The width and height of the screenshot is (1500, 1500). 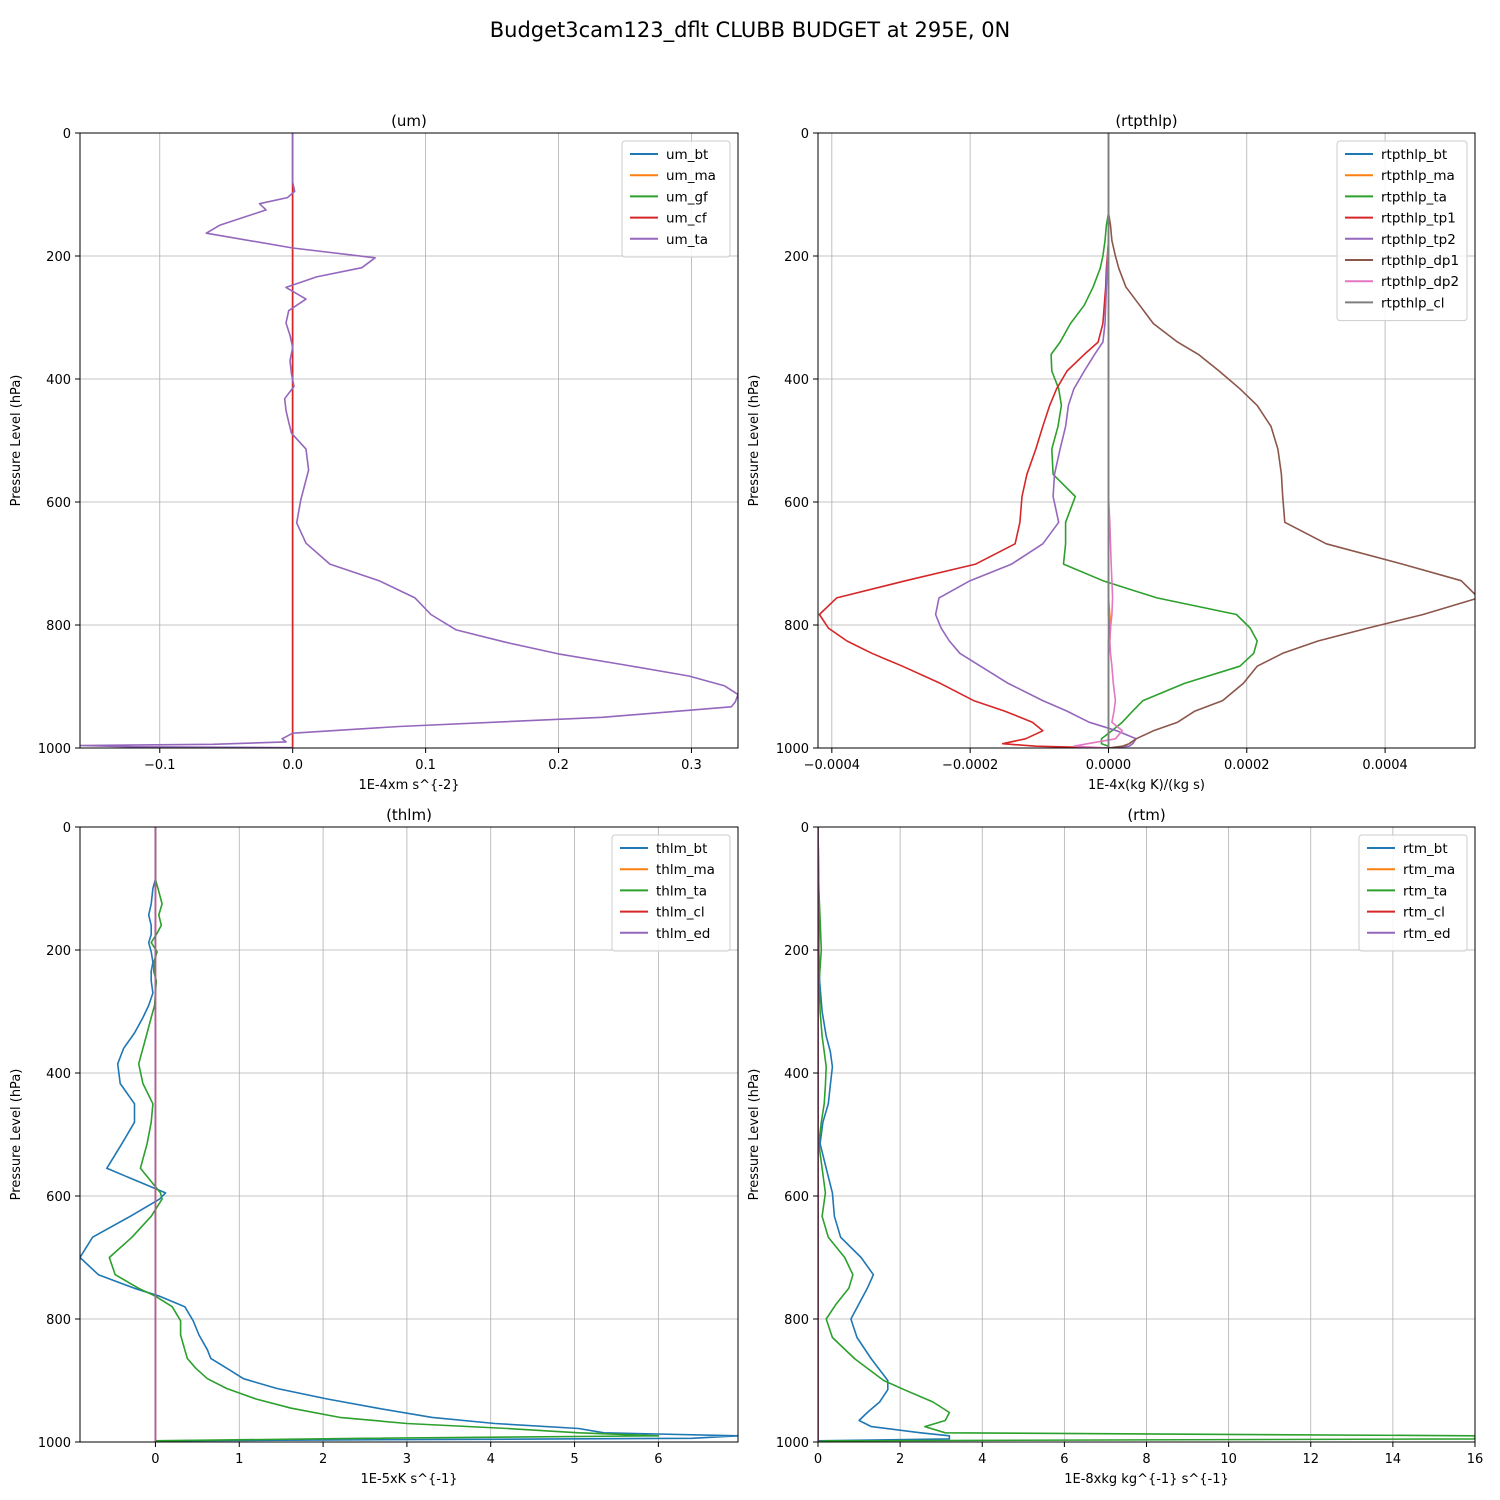 What do you see at coordinates (680, 913) in the screenshot?
I see `legend-label: thlm_cl` at bounding box center [680, 913].